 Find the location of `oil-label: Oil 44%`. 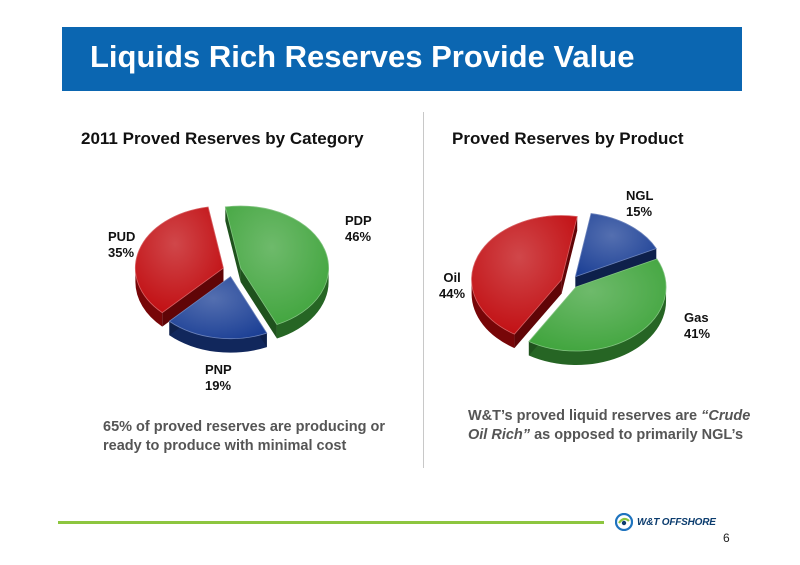

oil-label: Oil 44% is located at coordinates (452, 286).